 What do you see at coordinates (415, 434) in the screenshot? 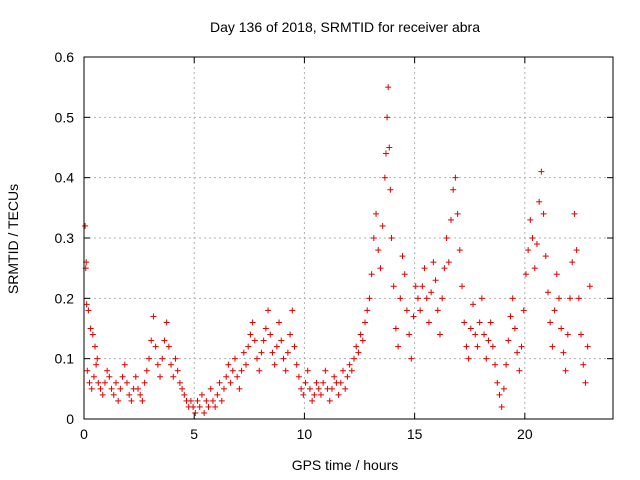
I see `x-tick-label: 15` at bounding box center [415, 434].